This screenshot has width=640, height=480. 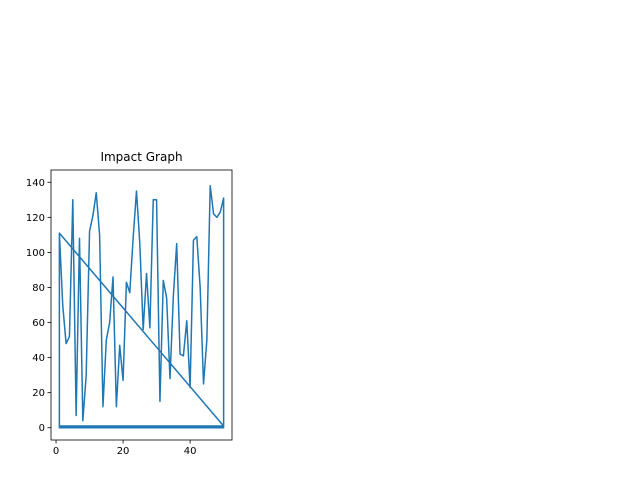 What do you see at coordinates (38, 288) in the screenshot?
I see `y-tick-label: 80` at bounding box center [38, 288].